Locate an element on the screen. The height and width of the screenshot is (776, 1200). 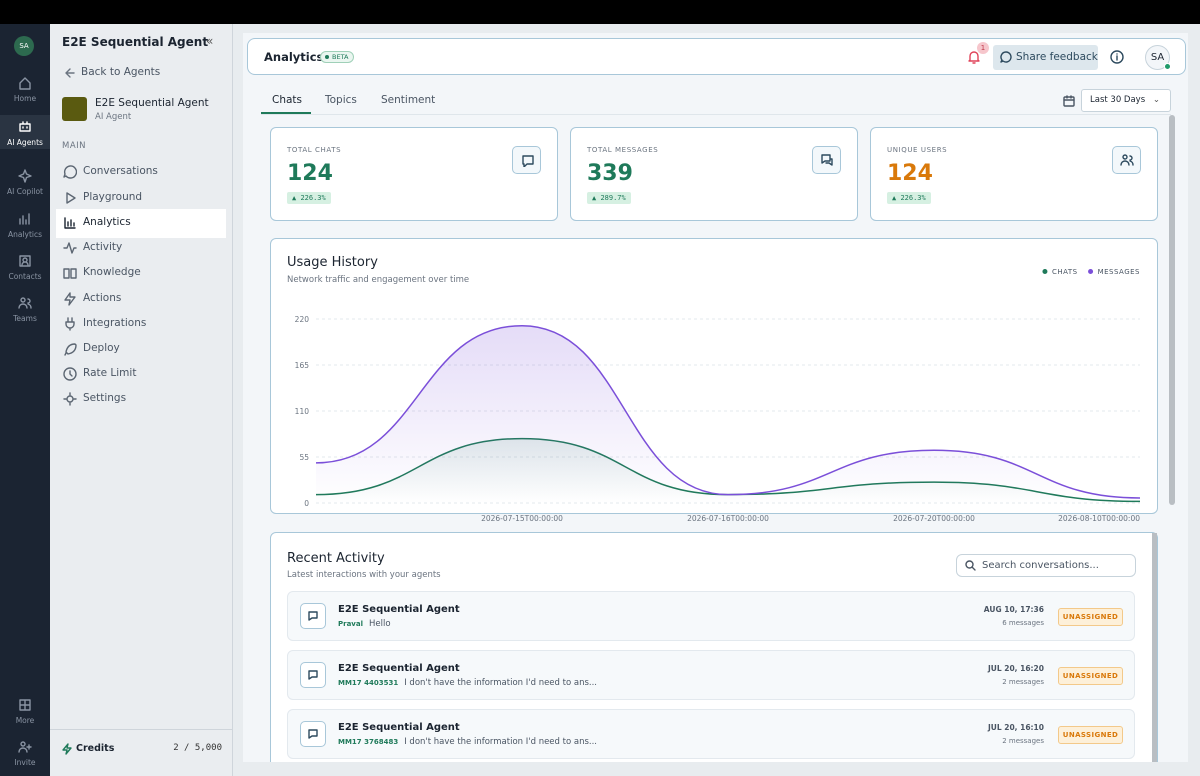
info-icon is located at coordinates (1117, 57).